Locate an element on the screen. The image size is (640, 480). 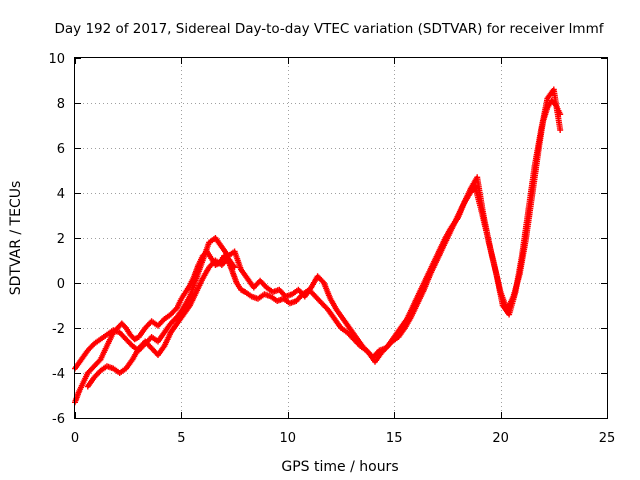
y-tick-label: -4 is located at coordinates (58, 374).